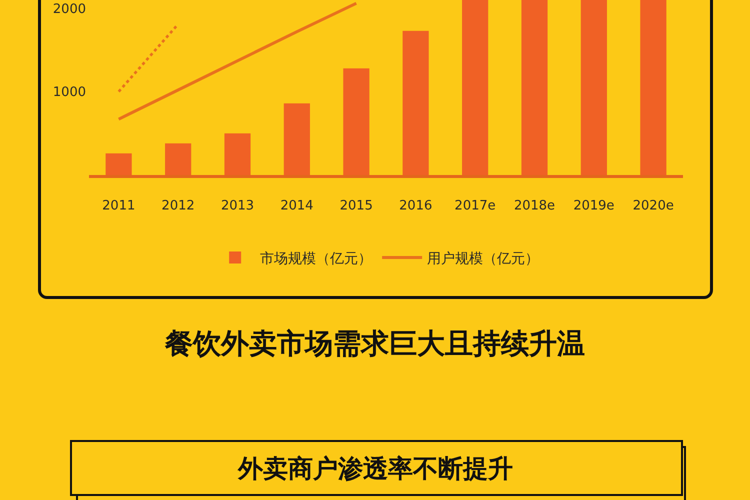 The width and height of the screenshot is (750, 500). What do you see at coordinates (178, 206) in the screenshot?
I see `x-tick-label: 2012` at bounding box center [178, 206].